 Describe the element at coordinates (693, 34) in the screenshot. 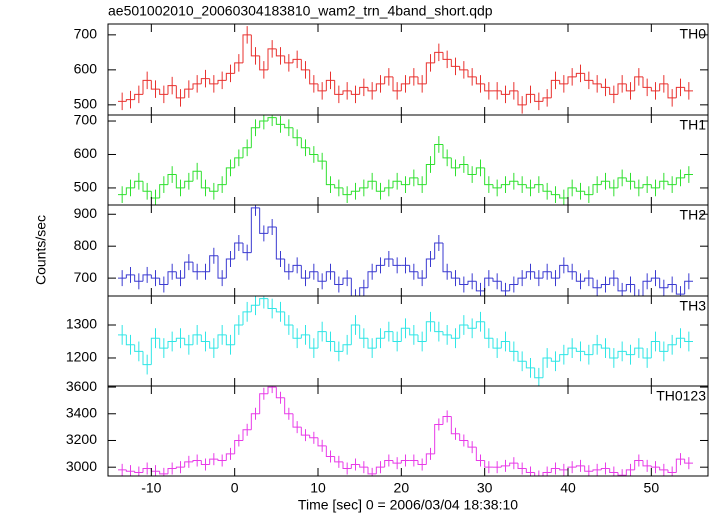

I see `legend-label: TH0` at that location.